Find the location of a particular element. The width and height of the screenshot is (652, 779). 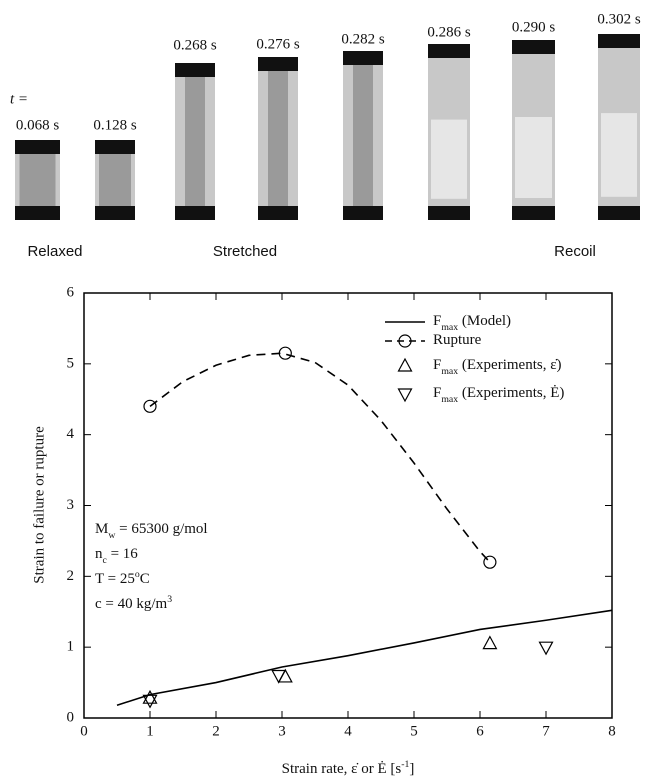

x-axis-label: Strain rate, ε̇ or Ė [s-1] is located at coordinates (348, 768).